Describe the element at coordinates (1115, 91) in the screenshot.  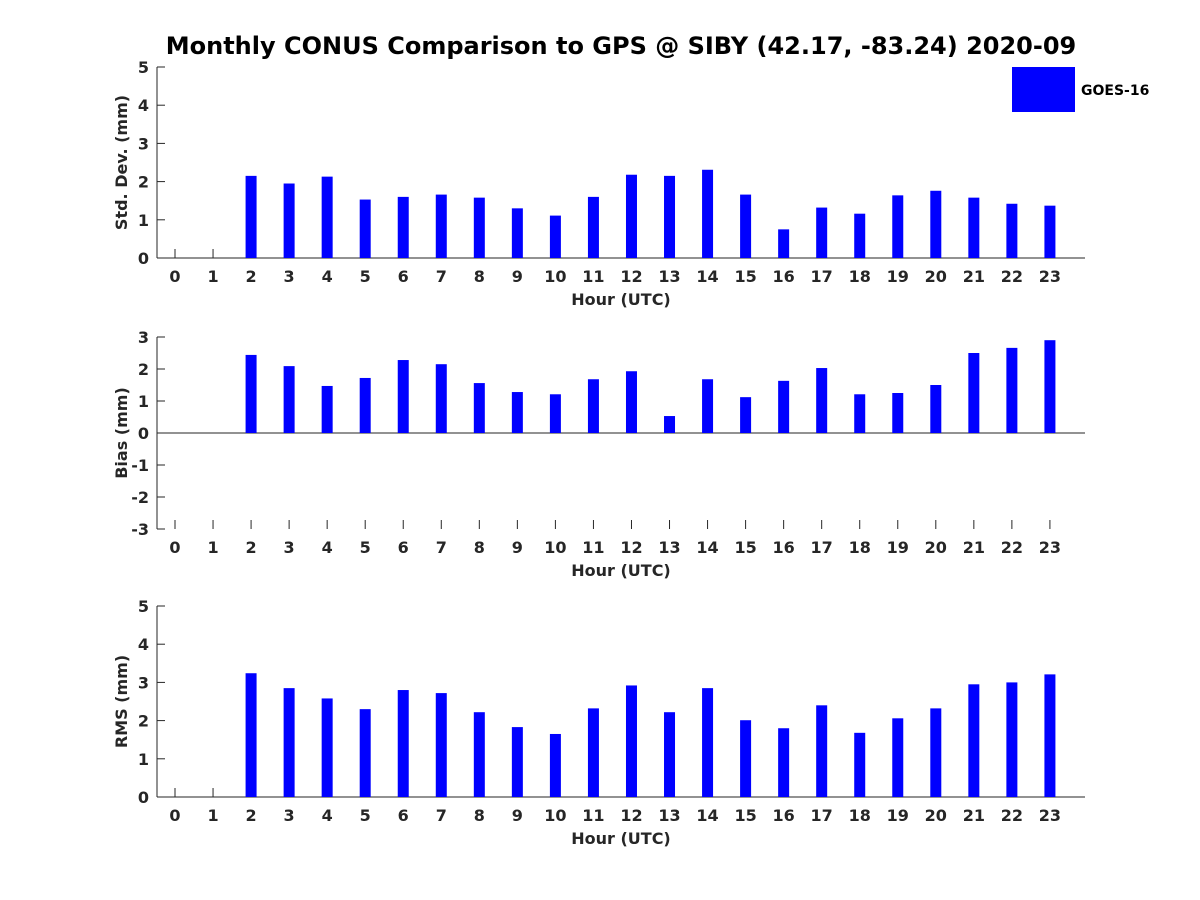
I see `legend-label: GOES-16` at that location.